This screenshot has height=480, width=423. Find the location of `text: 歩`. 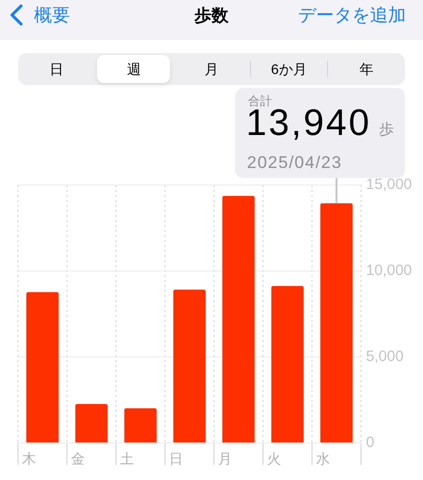

text: 歩 is located at coordinates (386, 129).